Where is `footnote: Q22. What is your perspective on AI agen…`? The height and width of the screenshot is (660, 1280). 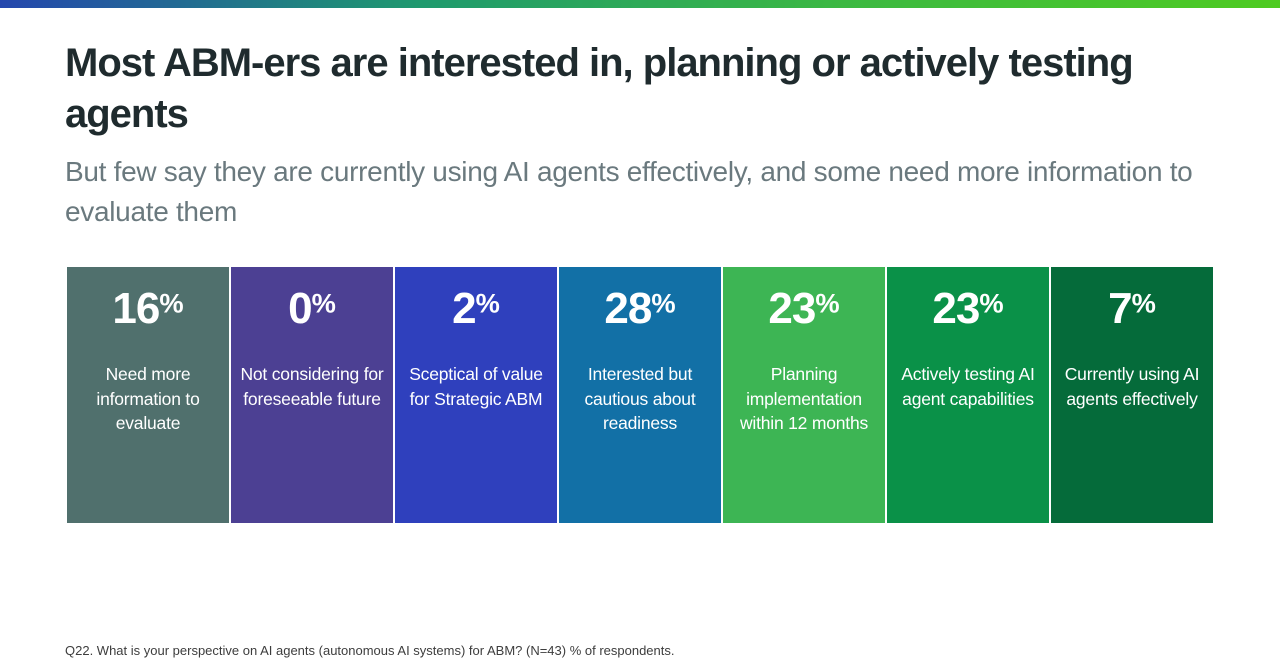
footnote: Q22. What is your perspective on AI agen… is located at coordinates (370, 650).